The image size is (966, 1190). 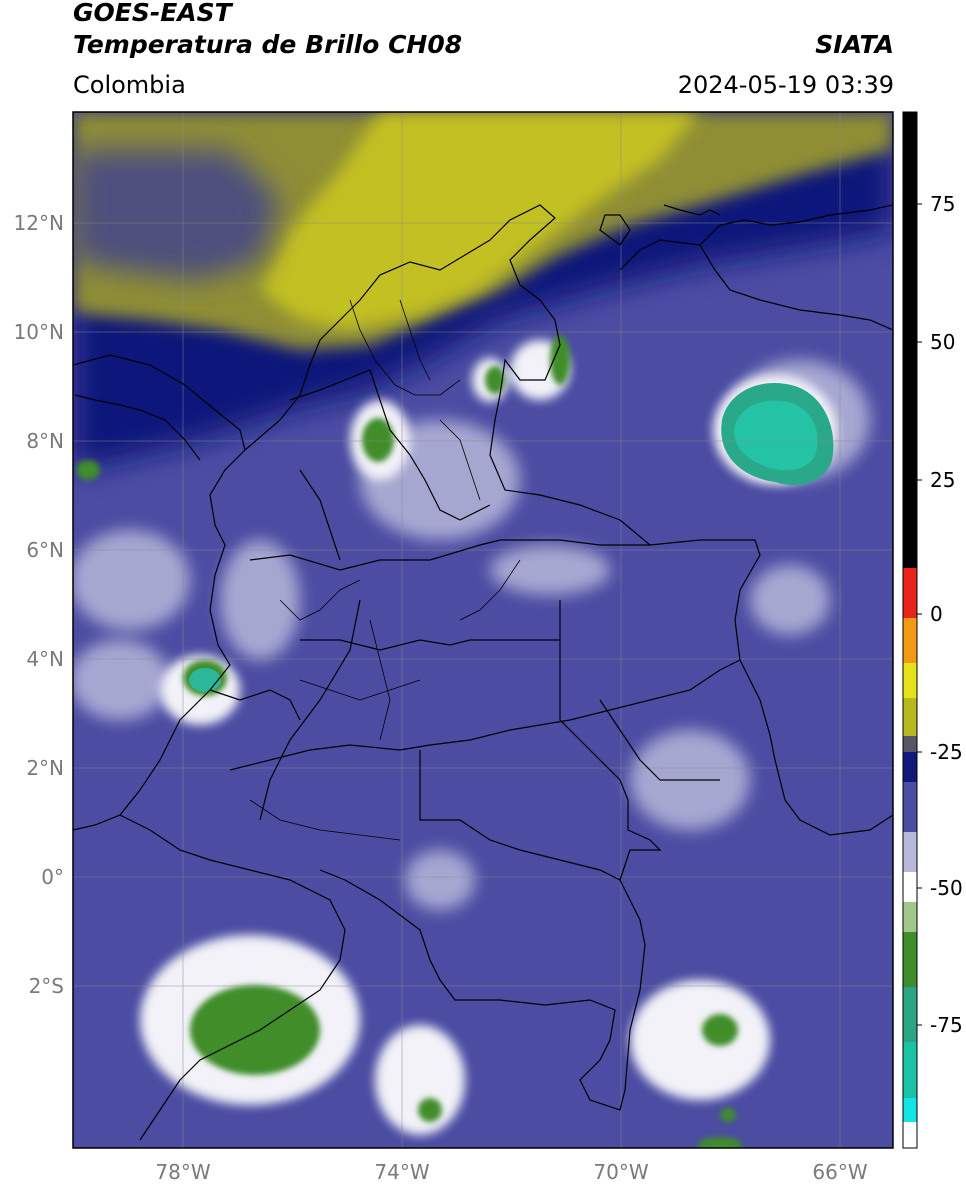 What do you see at coordinates (910, 717) in the screenshot?
I see `colorbar-olive` at bounding box center [910, 717].